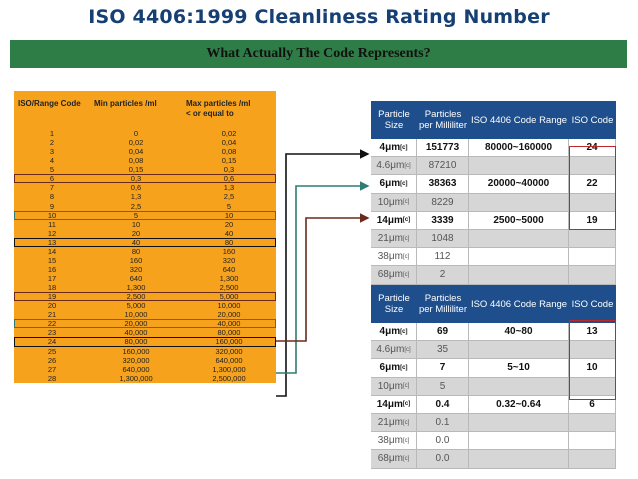 Image resolution: width=638 pixels, height=479 pixels. Describe the element at coordinates (493, 368) in the screenshot. I see `table2-row: 6μm [c] 7 5~10 10` at that location.